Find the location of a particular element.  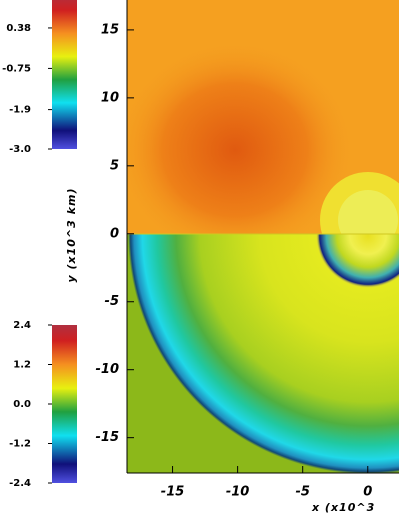

colorbar-tick-label: -0.75 is located at coordinates (16, 68).